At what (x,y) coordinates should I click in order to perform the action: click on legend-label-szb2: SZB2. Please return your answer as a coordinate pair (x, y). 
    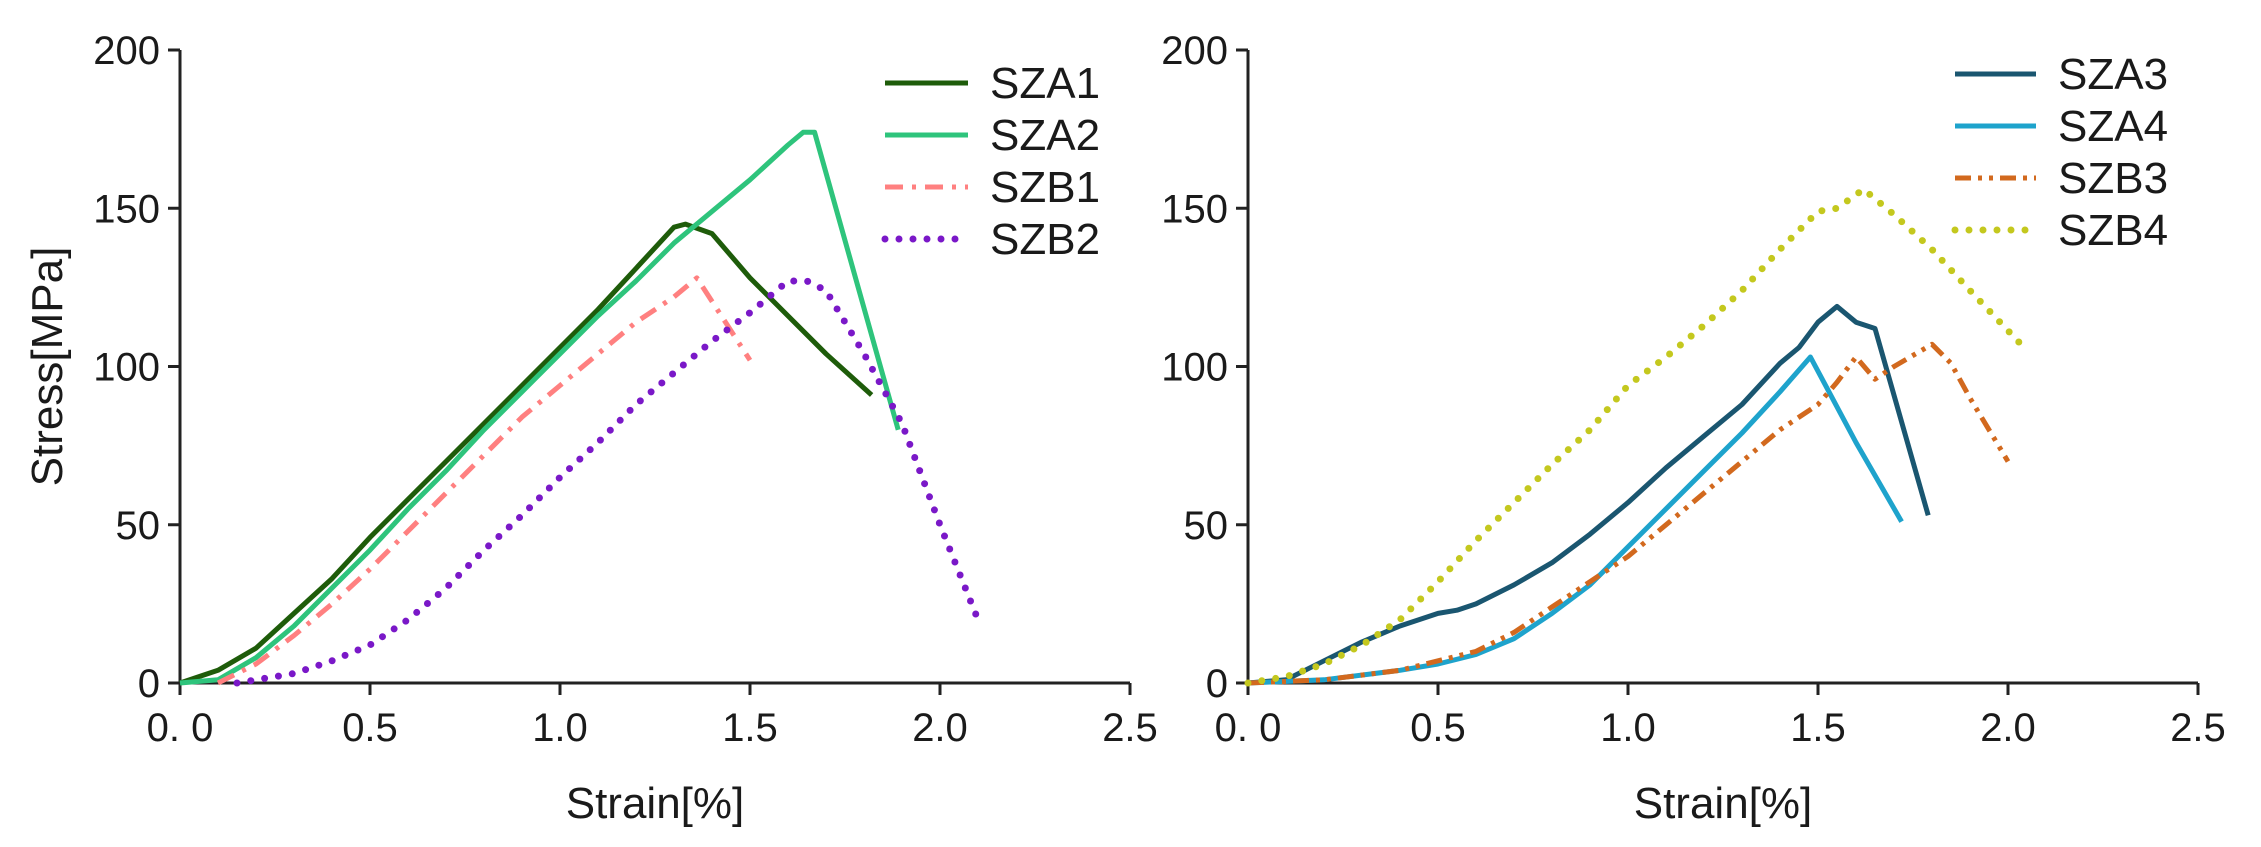
    Looking at the image, I should click on (1045, 239).